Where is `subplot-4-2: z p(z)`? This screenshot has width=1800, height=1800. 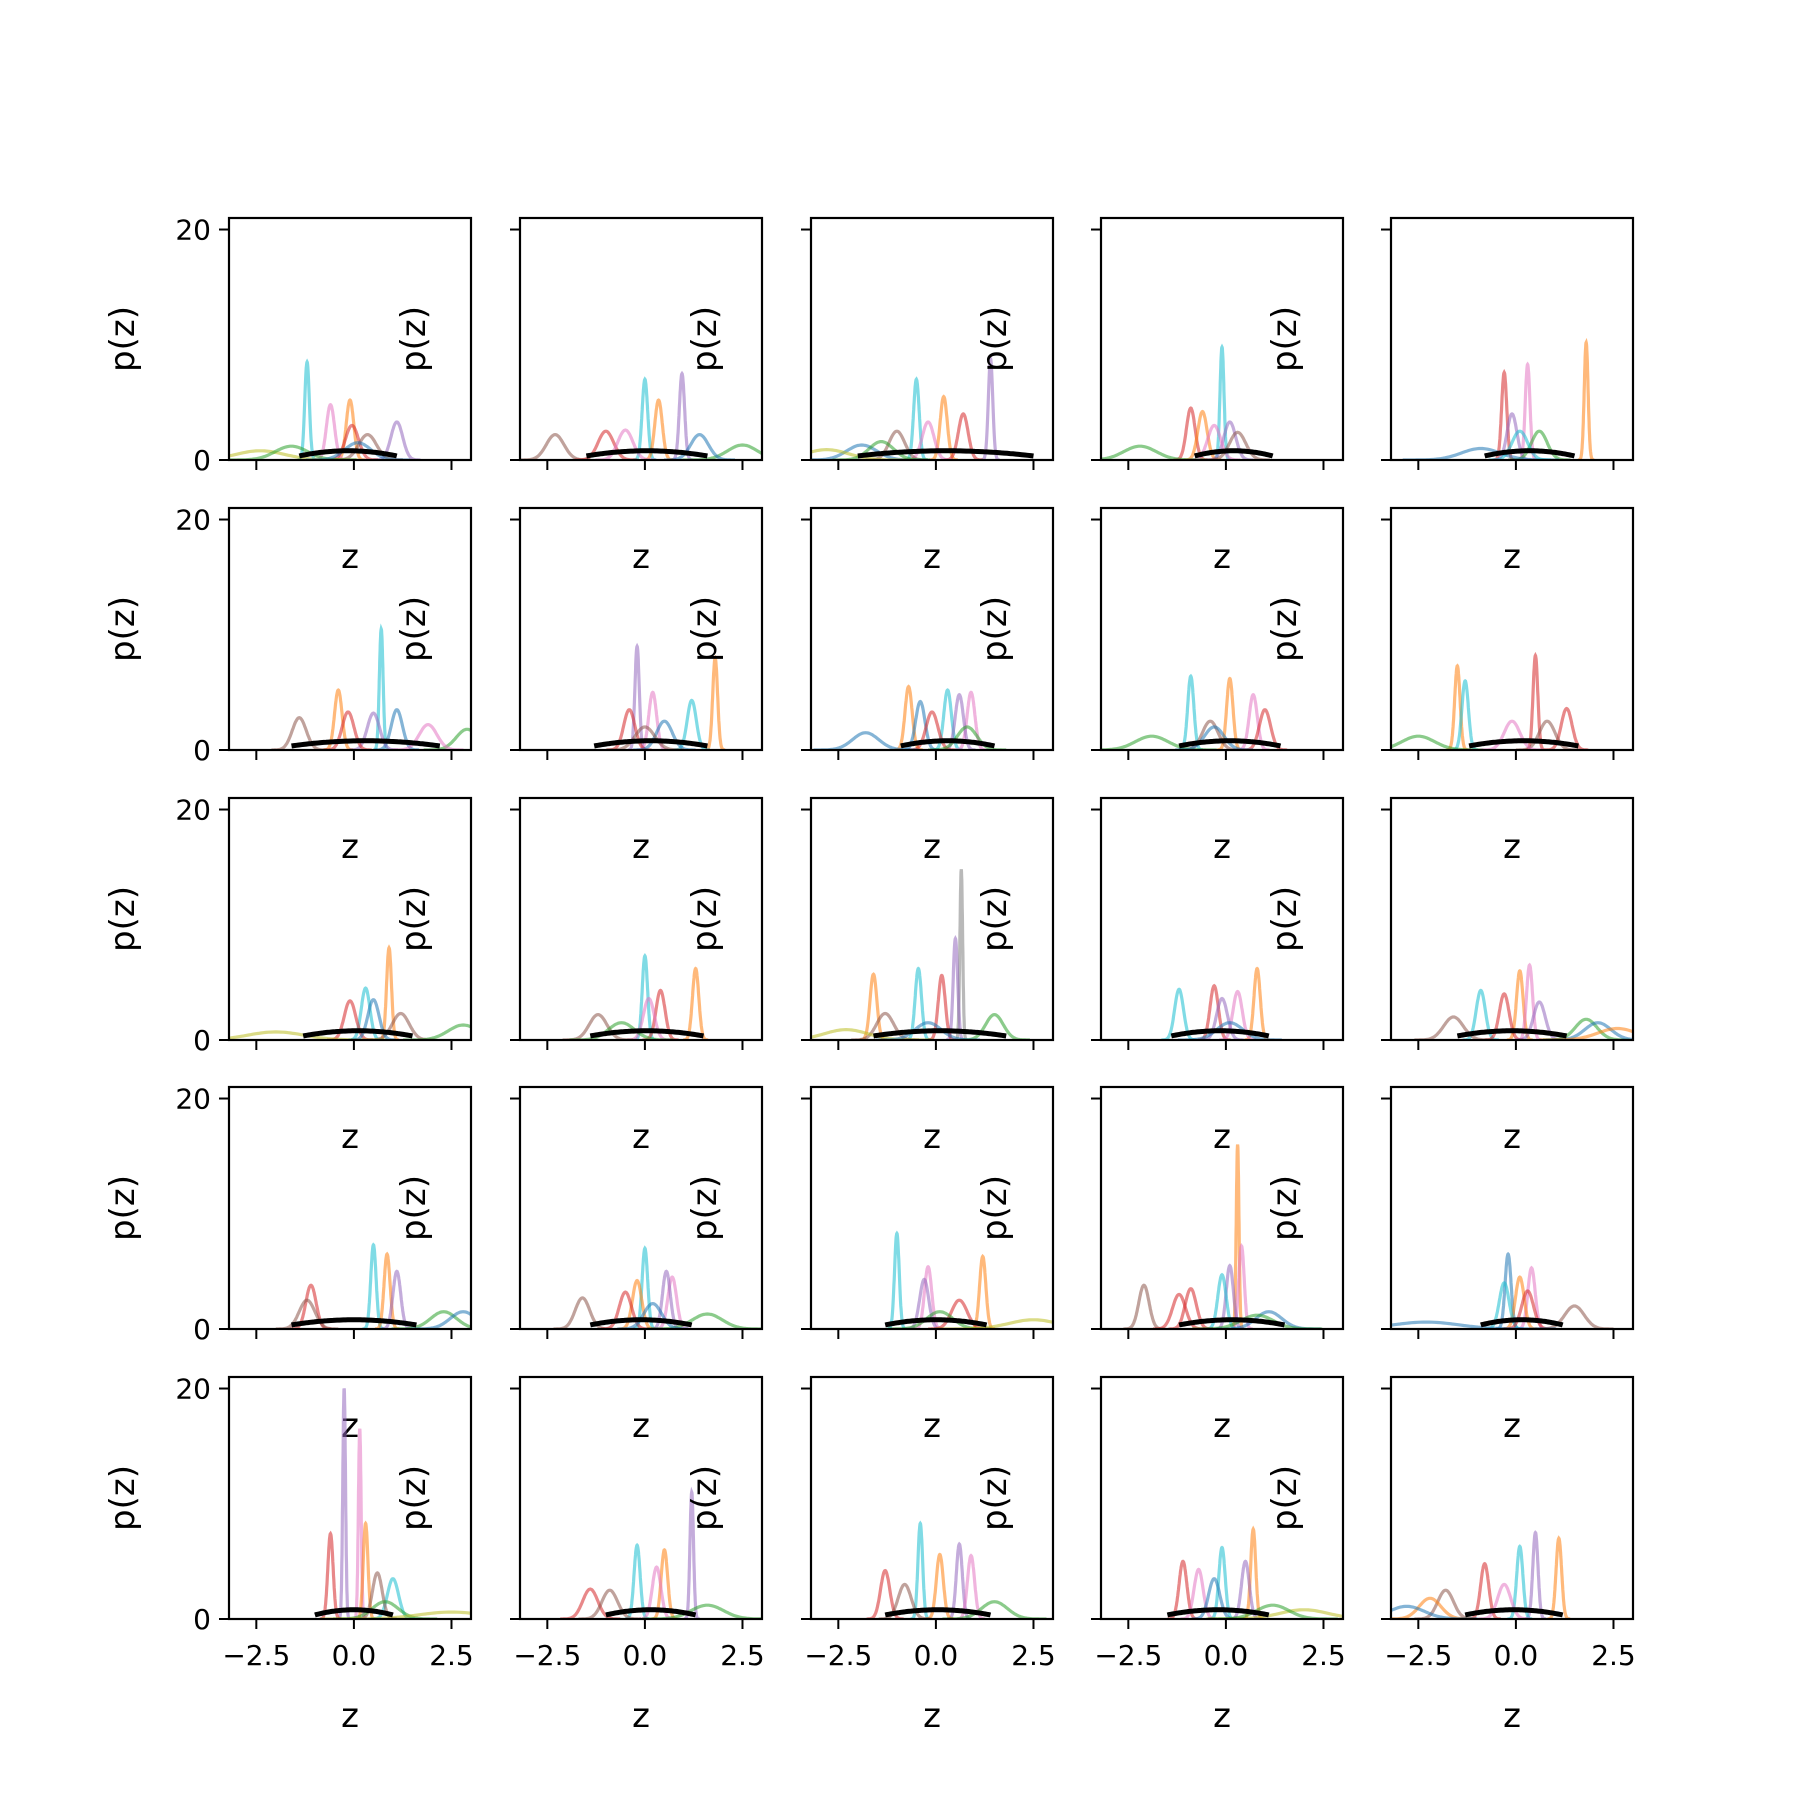
subplot-4-2: z p(z) is located at coordinates (579, 1265).